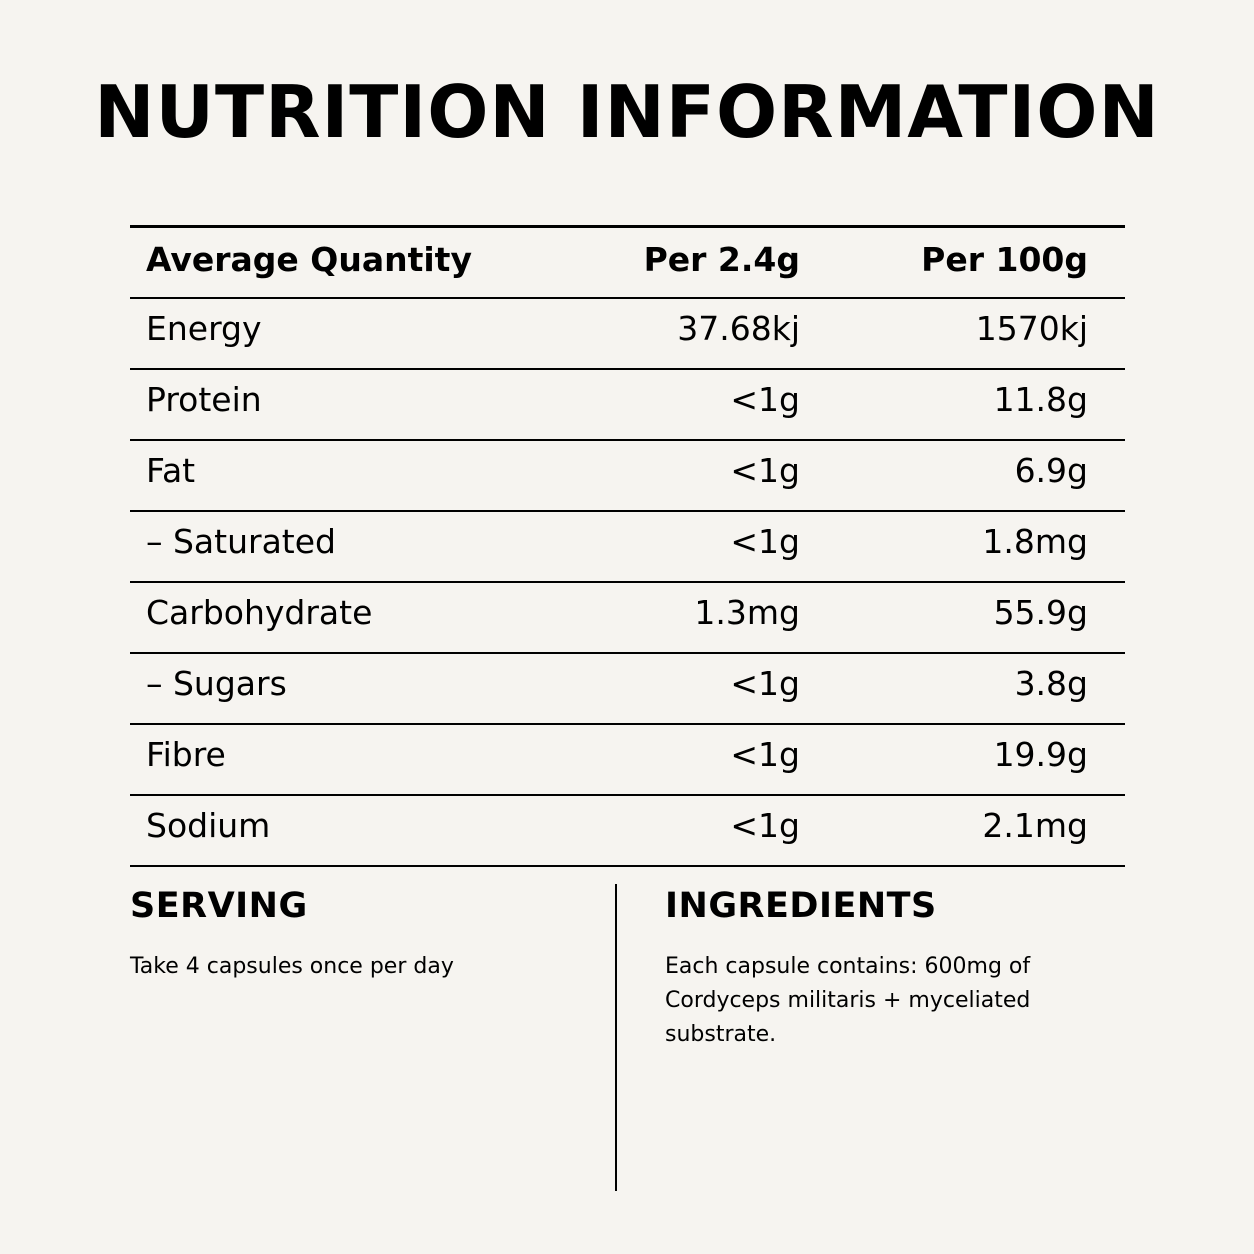  I want to click on ingredients-heading: INGREDIENTS, so click(801, 906).